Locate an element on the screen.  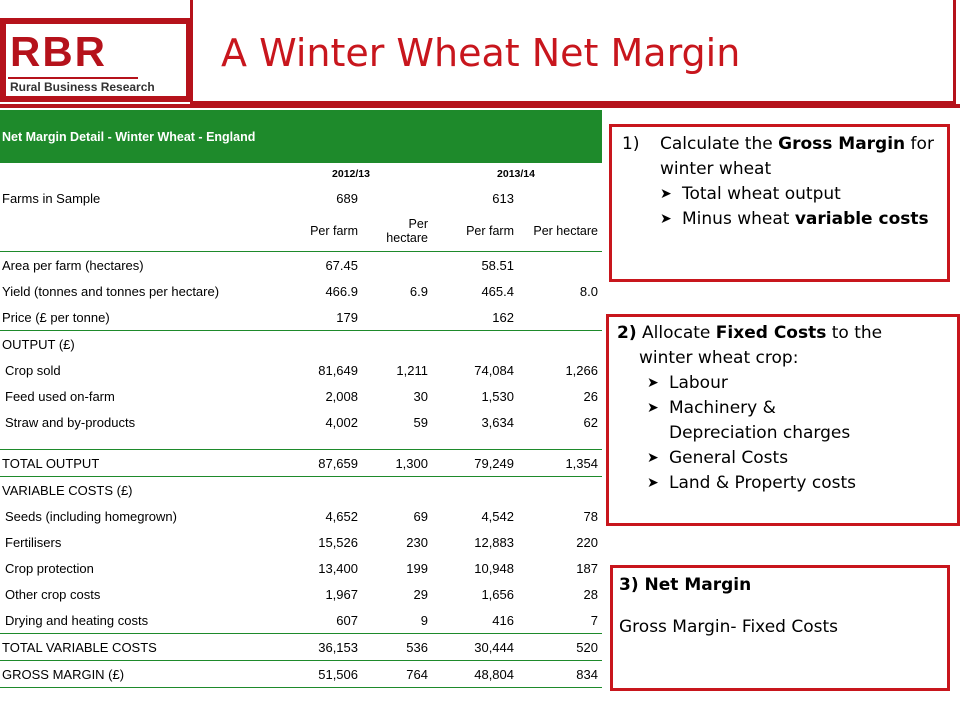
section-heading: VARIABLE COSTS (£) is located at coordinates (67, 490).